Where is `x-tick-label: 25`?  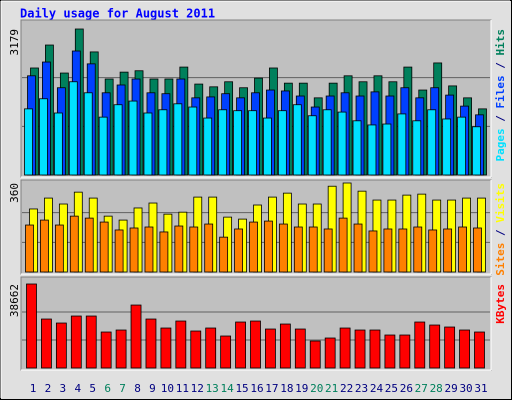 x-tick-label: 25 is located at coordinates (391, 388).